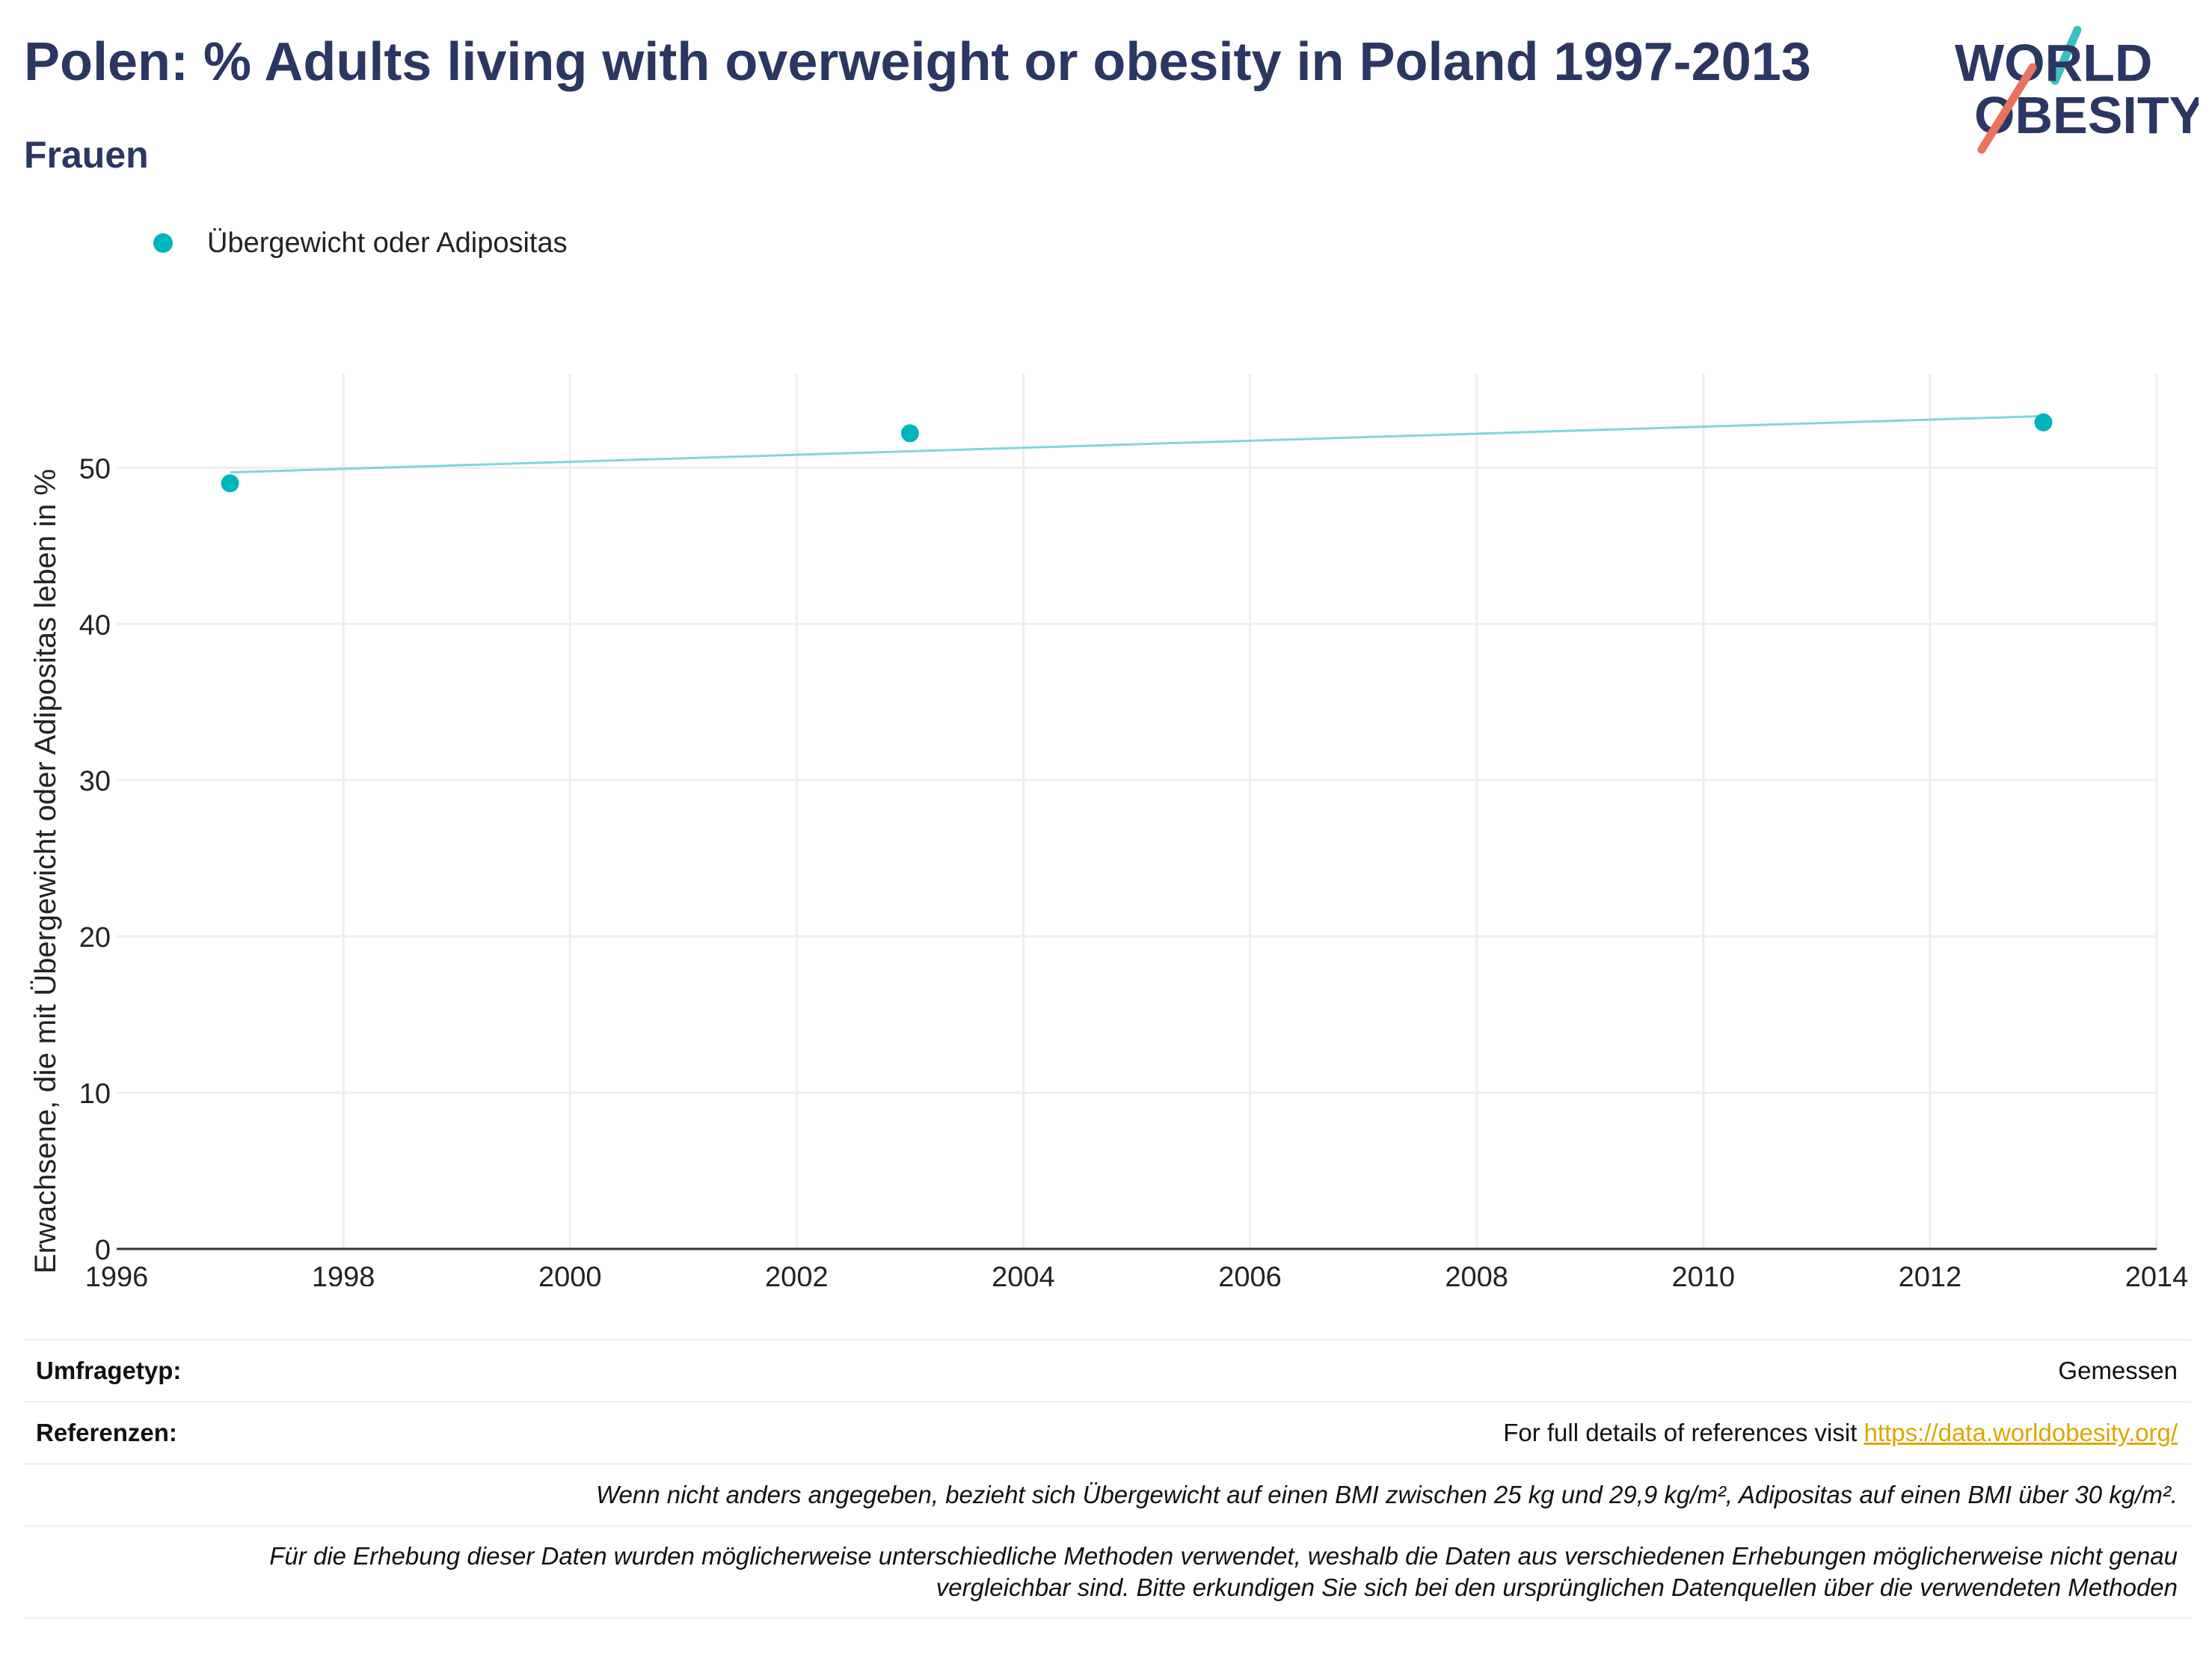 The width and height of the screenshot is (2212, 1655). What do you see at coordinates (797, 1274) in the screenshot?
I see `x-tick-label: 2002` at bounding box center [797, 1274].